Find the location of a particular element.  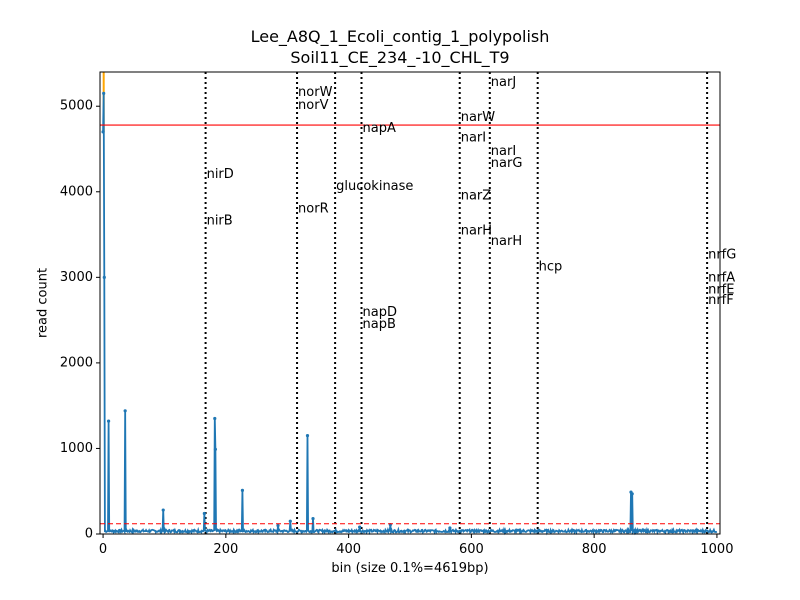

gene-label: narZ is located at coordinates (476, 196).